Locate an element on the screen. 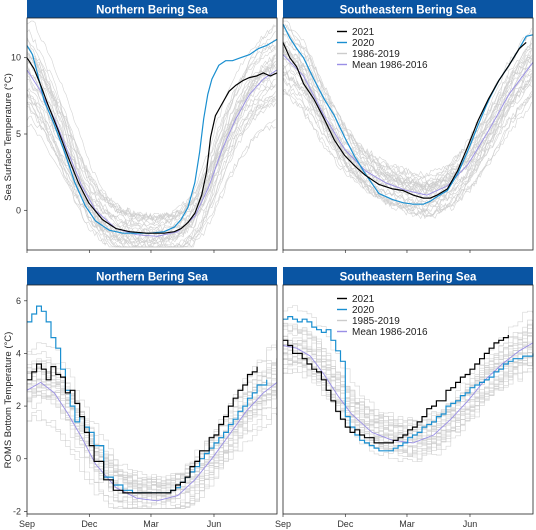 This screenshot has width=536, height=530. y-tick-label: 10 is located at coordinates (16, 58).